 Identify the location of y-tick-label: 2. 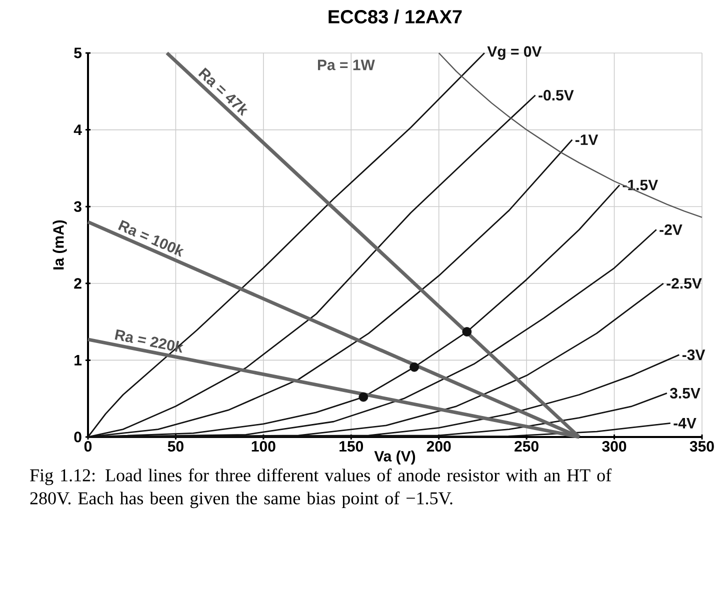
(78, 283).